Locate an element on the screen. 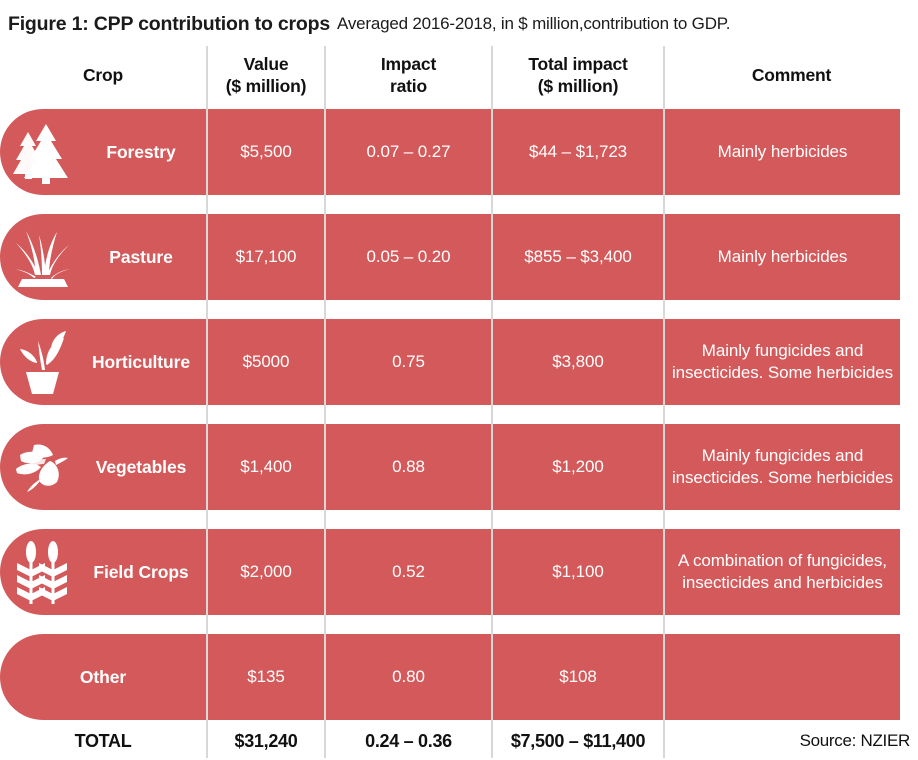  header-total-line2: ($ million) is located at coordinates (578, 86).